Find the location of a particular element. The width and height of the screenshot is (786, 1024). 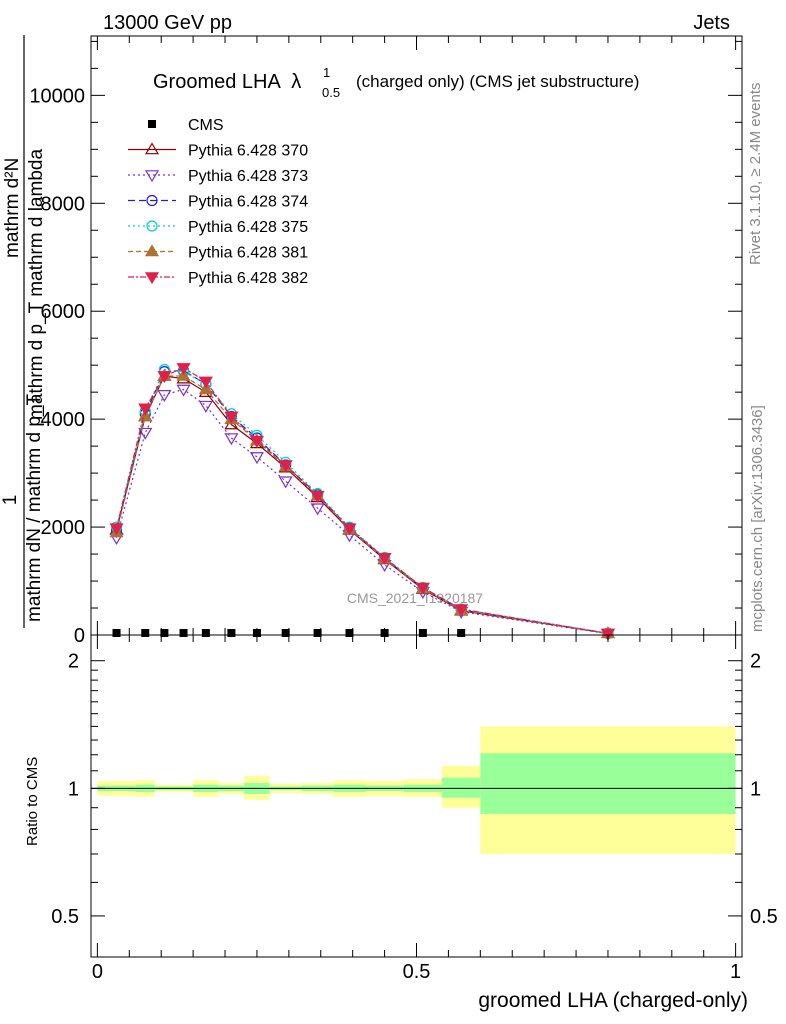

x-tick-label: 0 is located at coordinates (97, 972).